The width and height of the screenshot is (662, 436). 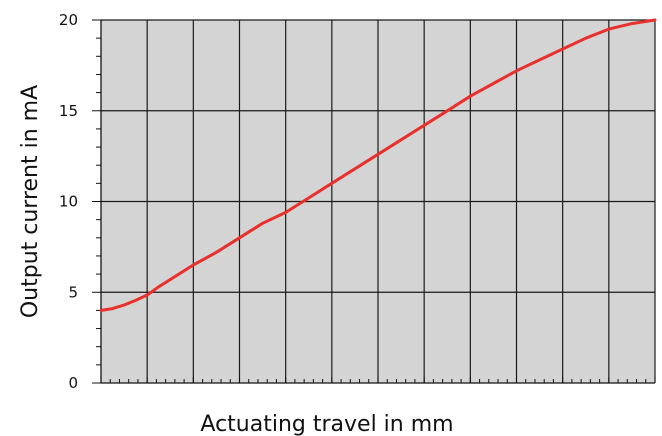 What do you see at coordinates (326, 424) in the screenshot?
I see `x-axis-label: Actuating travel in mm` at bounding box center [326, 424].